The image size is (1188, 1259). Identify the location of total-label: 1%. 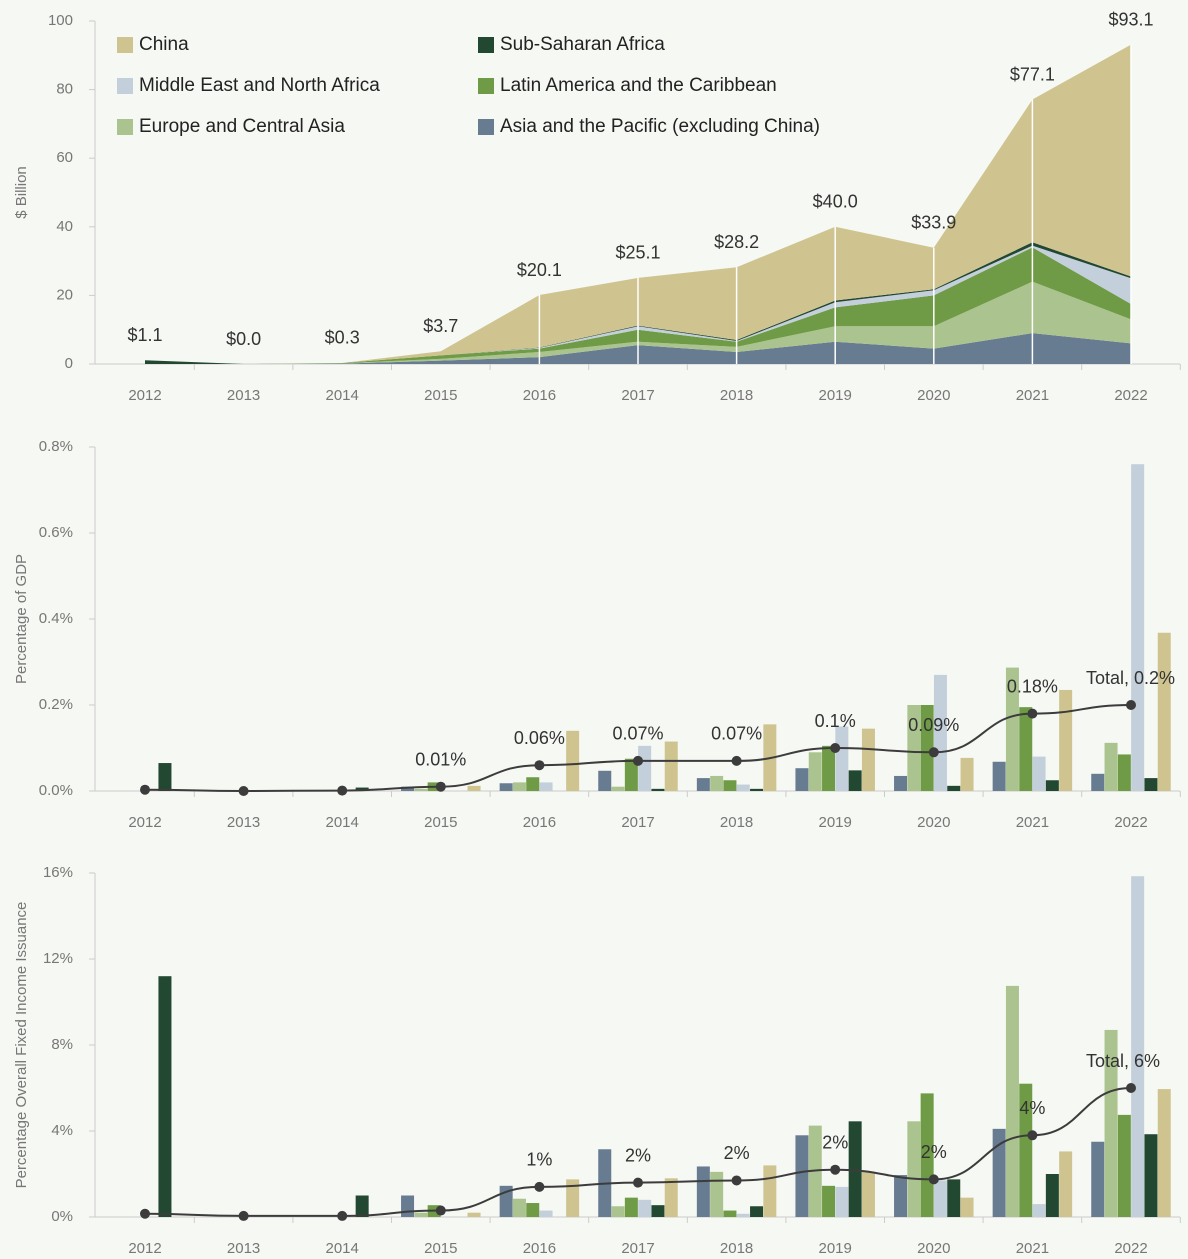
(539, 1160).